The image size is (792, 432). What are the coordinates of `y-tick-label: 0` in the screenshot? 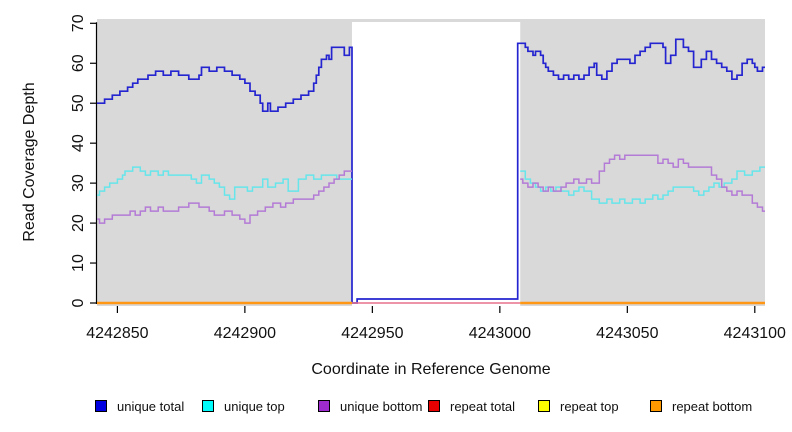 It's located at (78, 302).